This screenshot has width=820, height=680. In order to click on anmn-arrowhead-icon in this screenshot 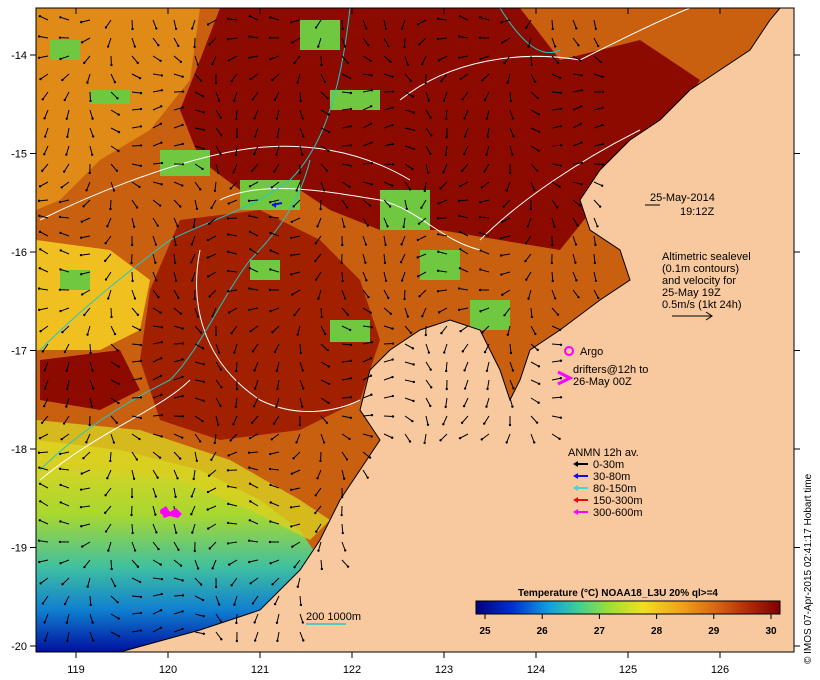, I will do `click(575, 488)`.